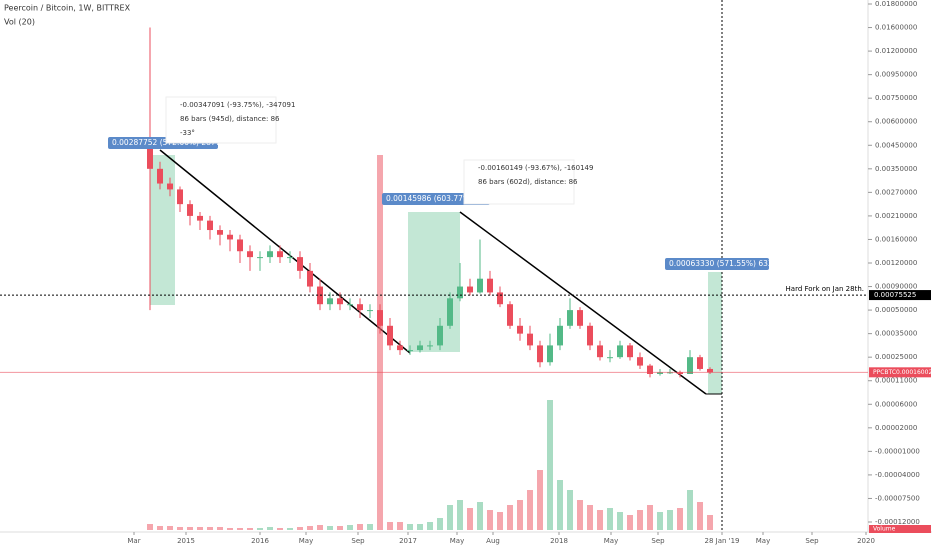 Image resolution: width=932 pixels, height=550 pixels. I want to click on measure-tooltip, so click(519, 182).